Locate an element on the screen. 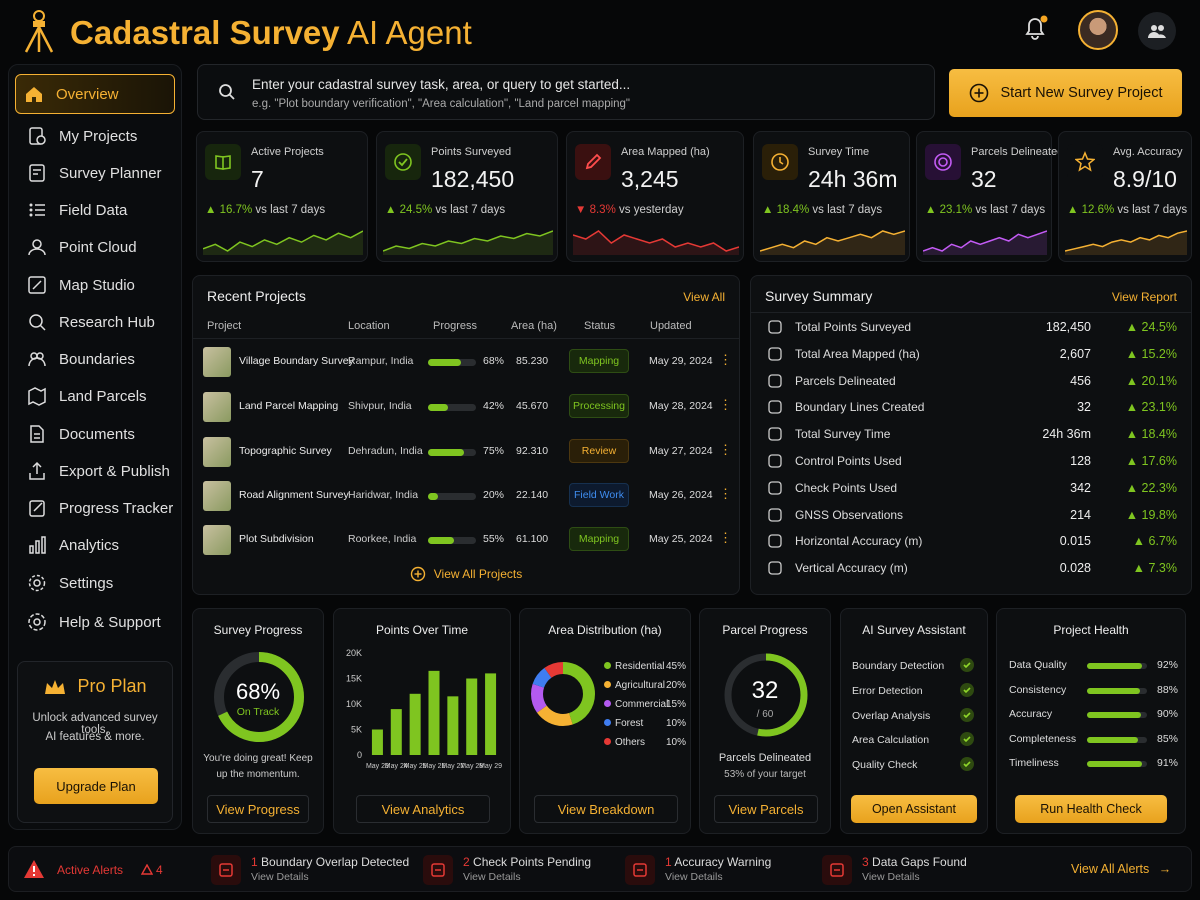  project-updated: May 26, 2024 is located at coordinates (681, 495).